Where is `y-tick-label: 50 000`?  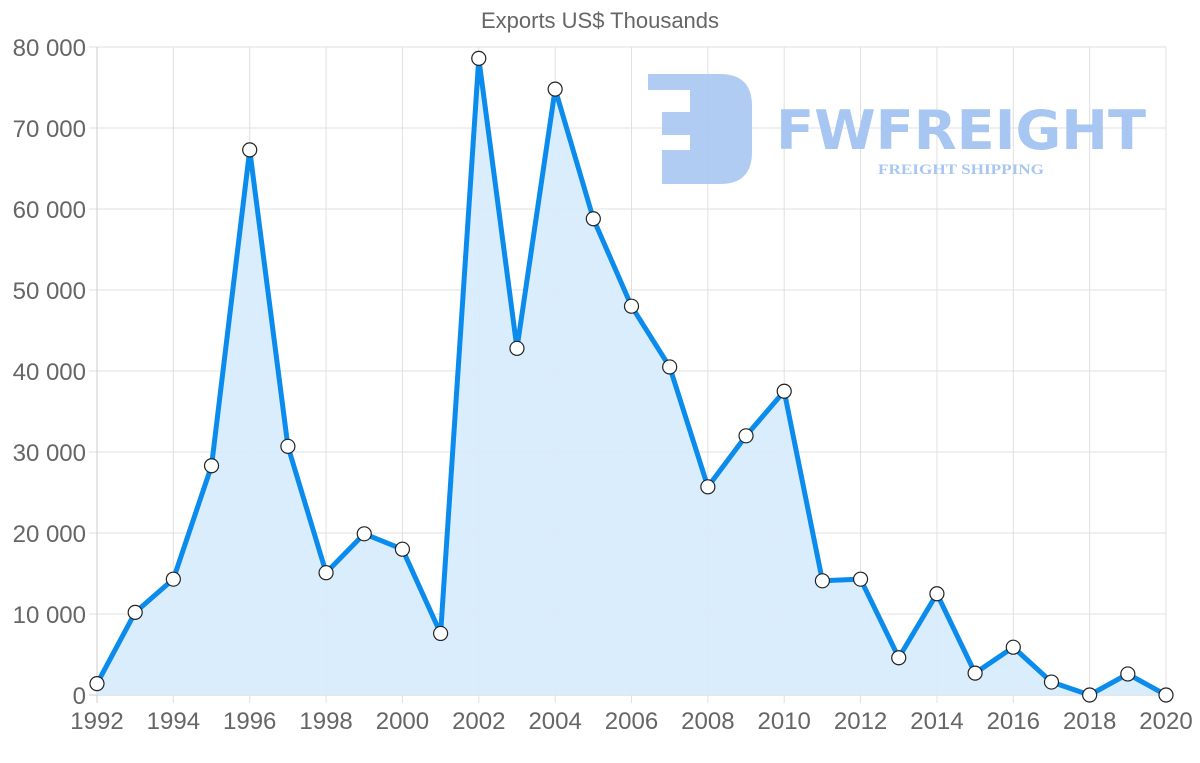 y-tick-label: 50 000 is located at coordinates (49, 291).